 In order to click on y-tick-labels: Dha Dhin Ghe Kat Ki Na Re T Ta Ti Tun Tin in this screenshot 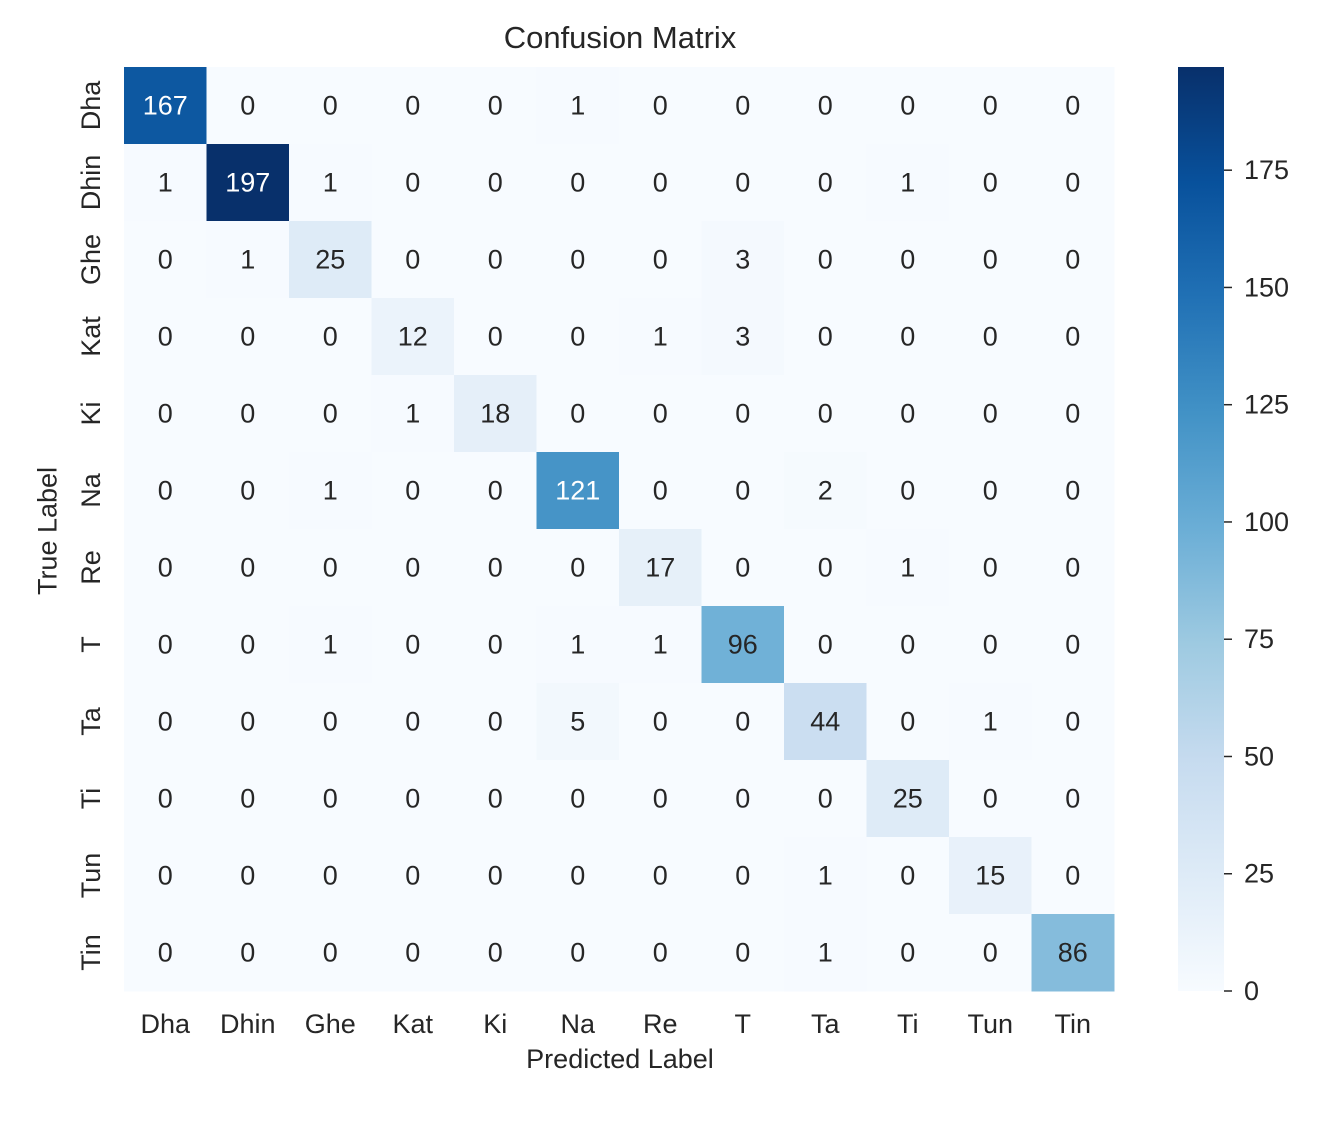, I will do `click(91, 525)`.